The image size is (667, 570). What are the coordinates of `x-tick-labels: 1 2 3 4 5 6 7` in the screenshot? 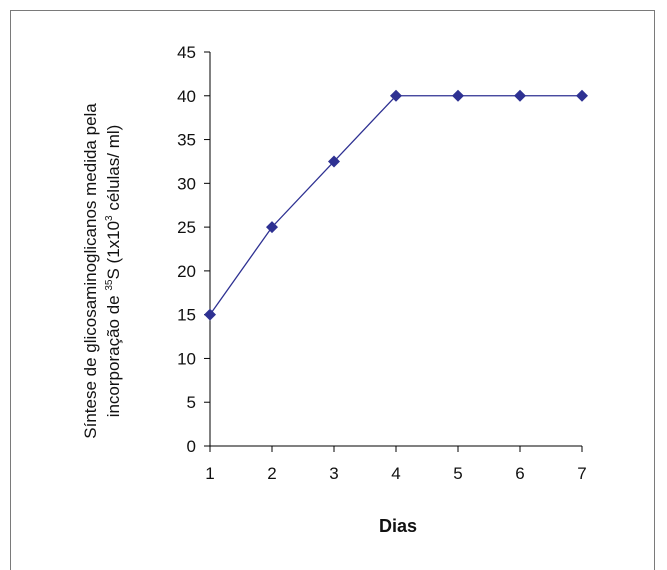 It's located at (395, 473).